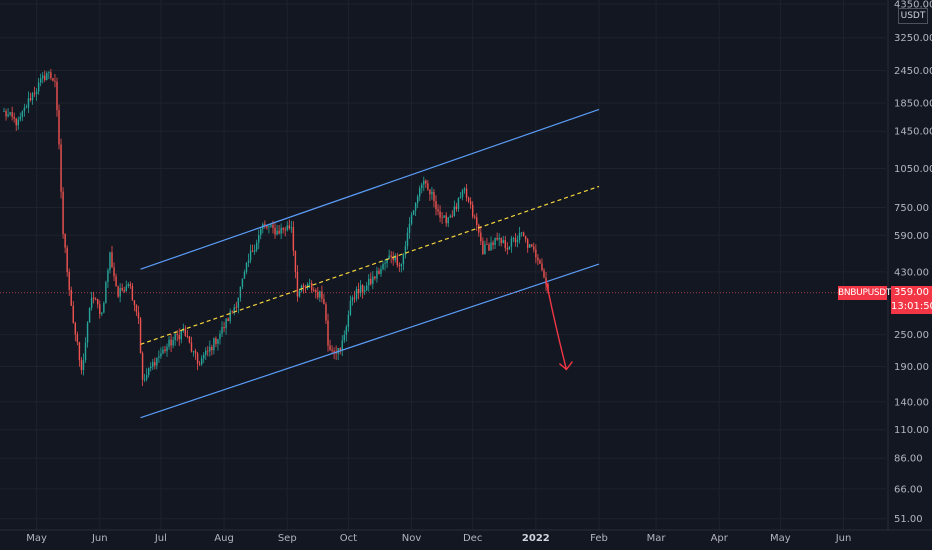 The image size is (932, 550). Describe the element at coordinates (913, 38) in the screenshot. I see `y-tick-label: 3250.00` at that location.